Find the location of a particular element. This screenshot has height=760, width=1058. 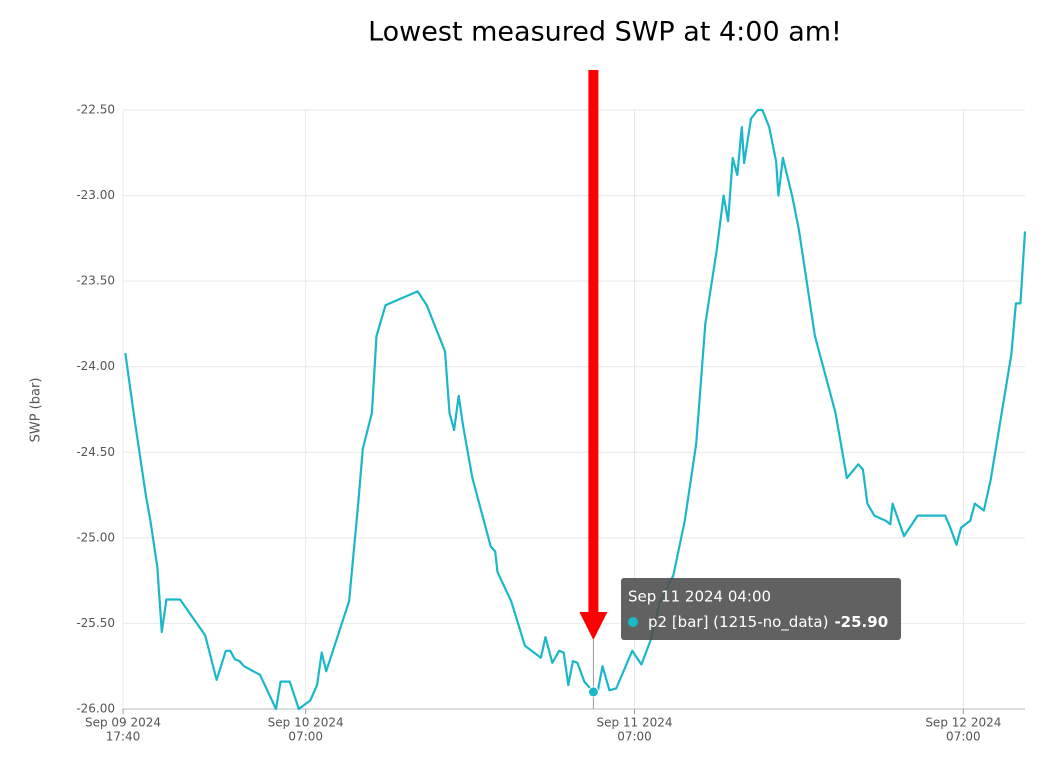

y-tick-label: -22.50 is located at coordinates (95, 110).